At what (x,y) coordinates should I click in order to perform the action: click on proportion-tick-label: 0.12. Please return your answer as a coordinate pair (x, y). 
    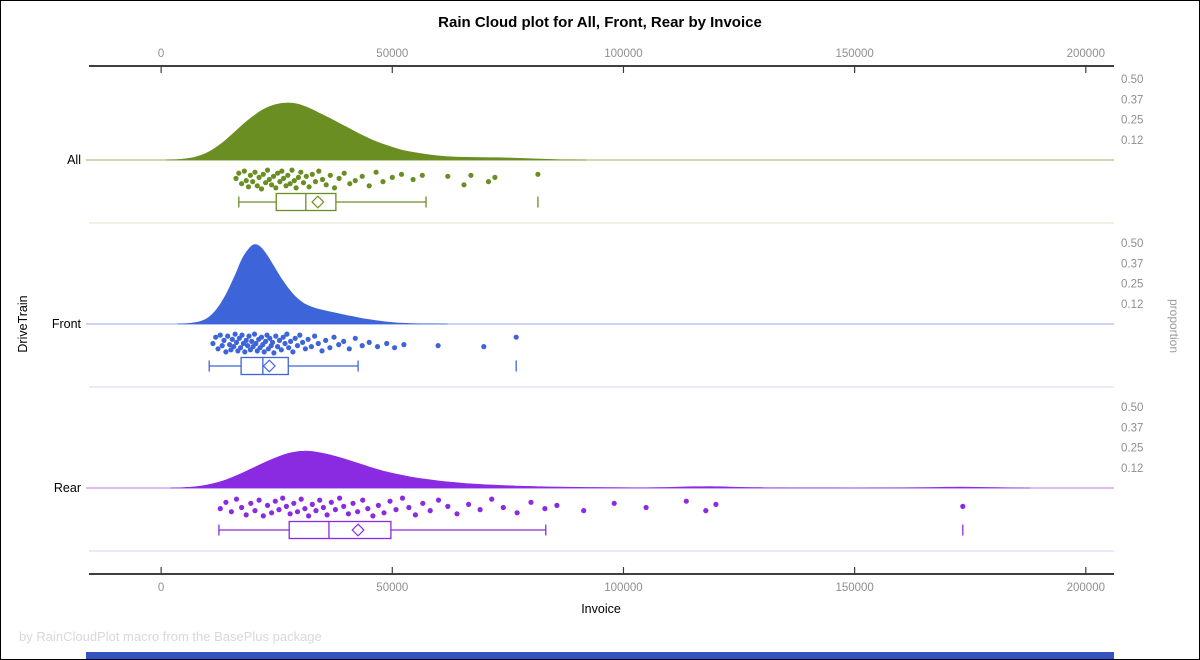
    Looking at the image, I should click on (1132, 141).